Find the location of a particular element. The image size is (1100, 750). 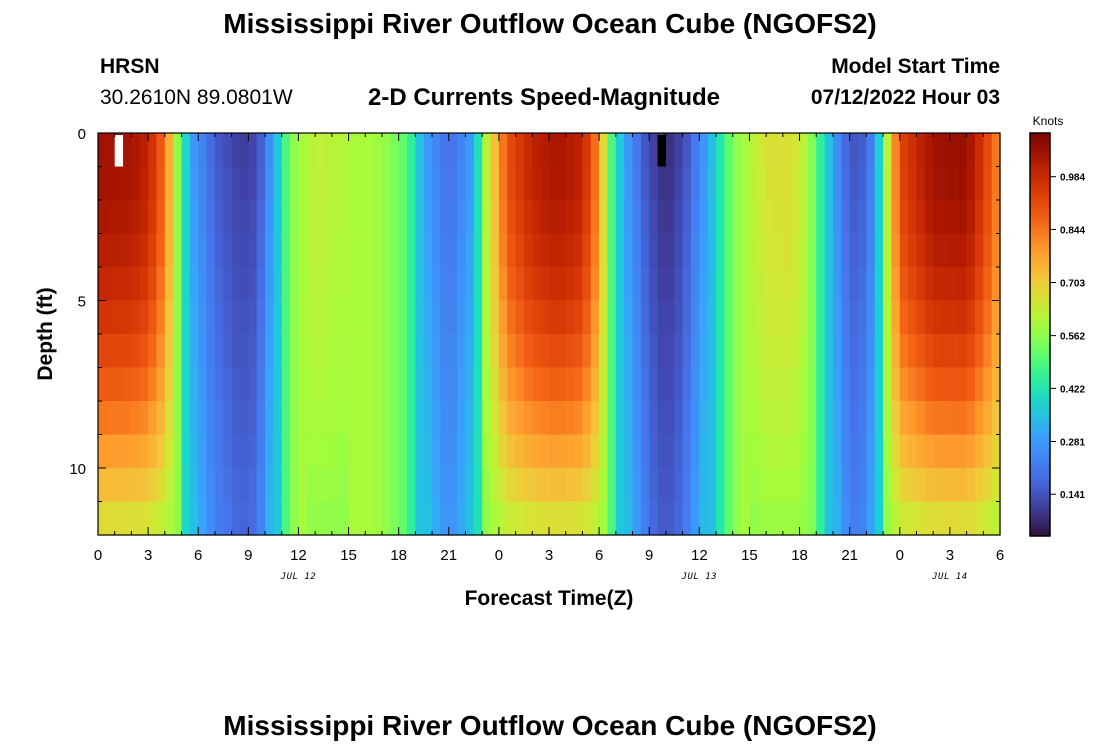

y-tick-label: 10 is located at coordinates (77, 469).